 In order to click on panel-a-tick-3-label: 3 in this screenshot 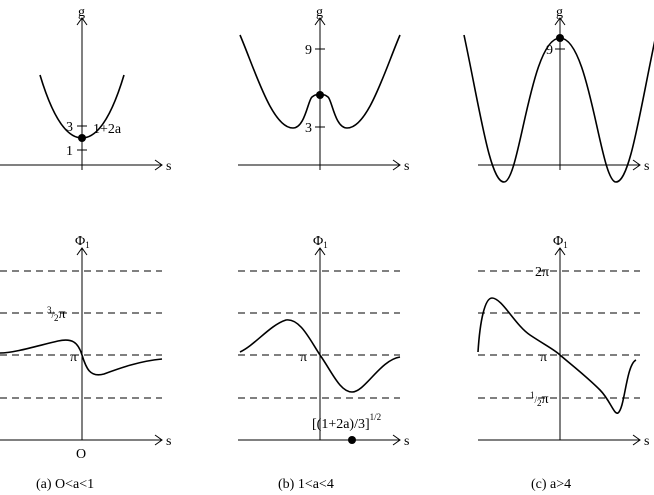, I will do `click(69, 127)`.